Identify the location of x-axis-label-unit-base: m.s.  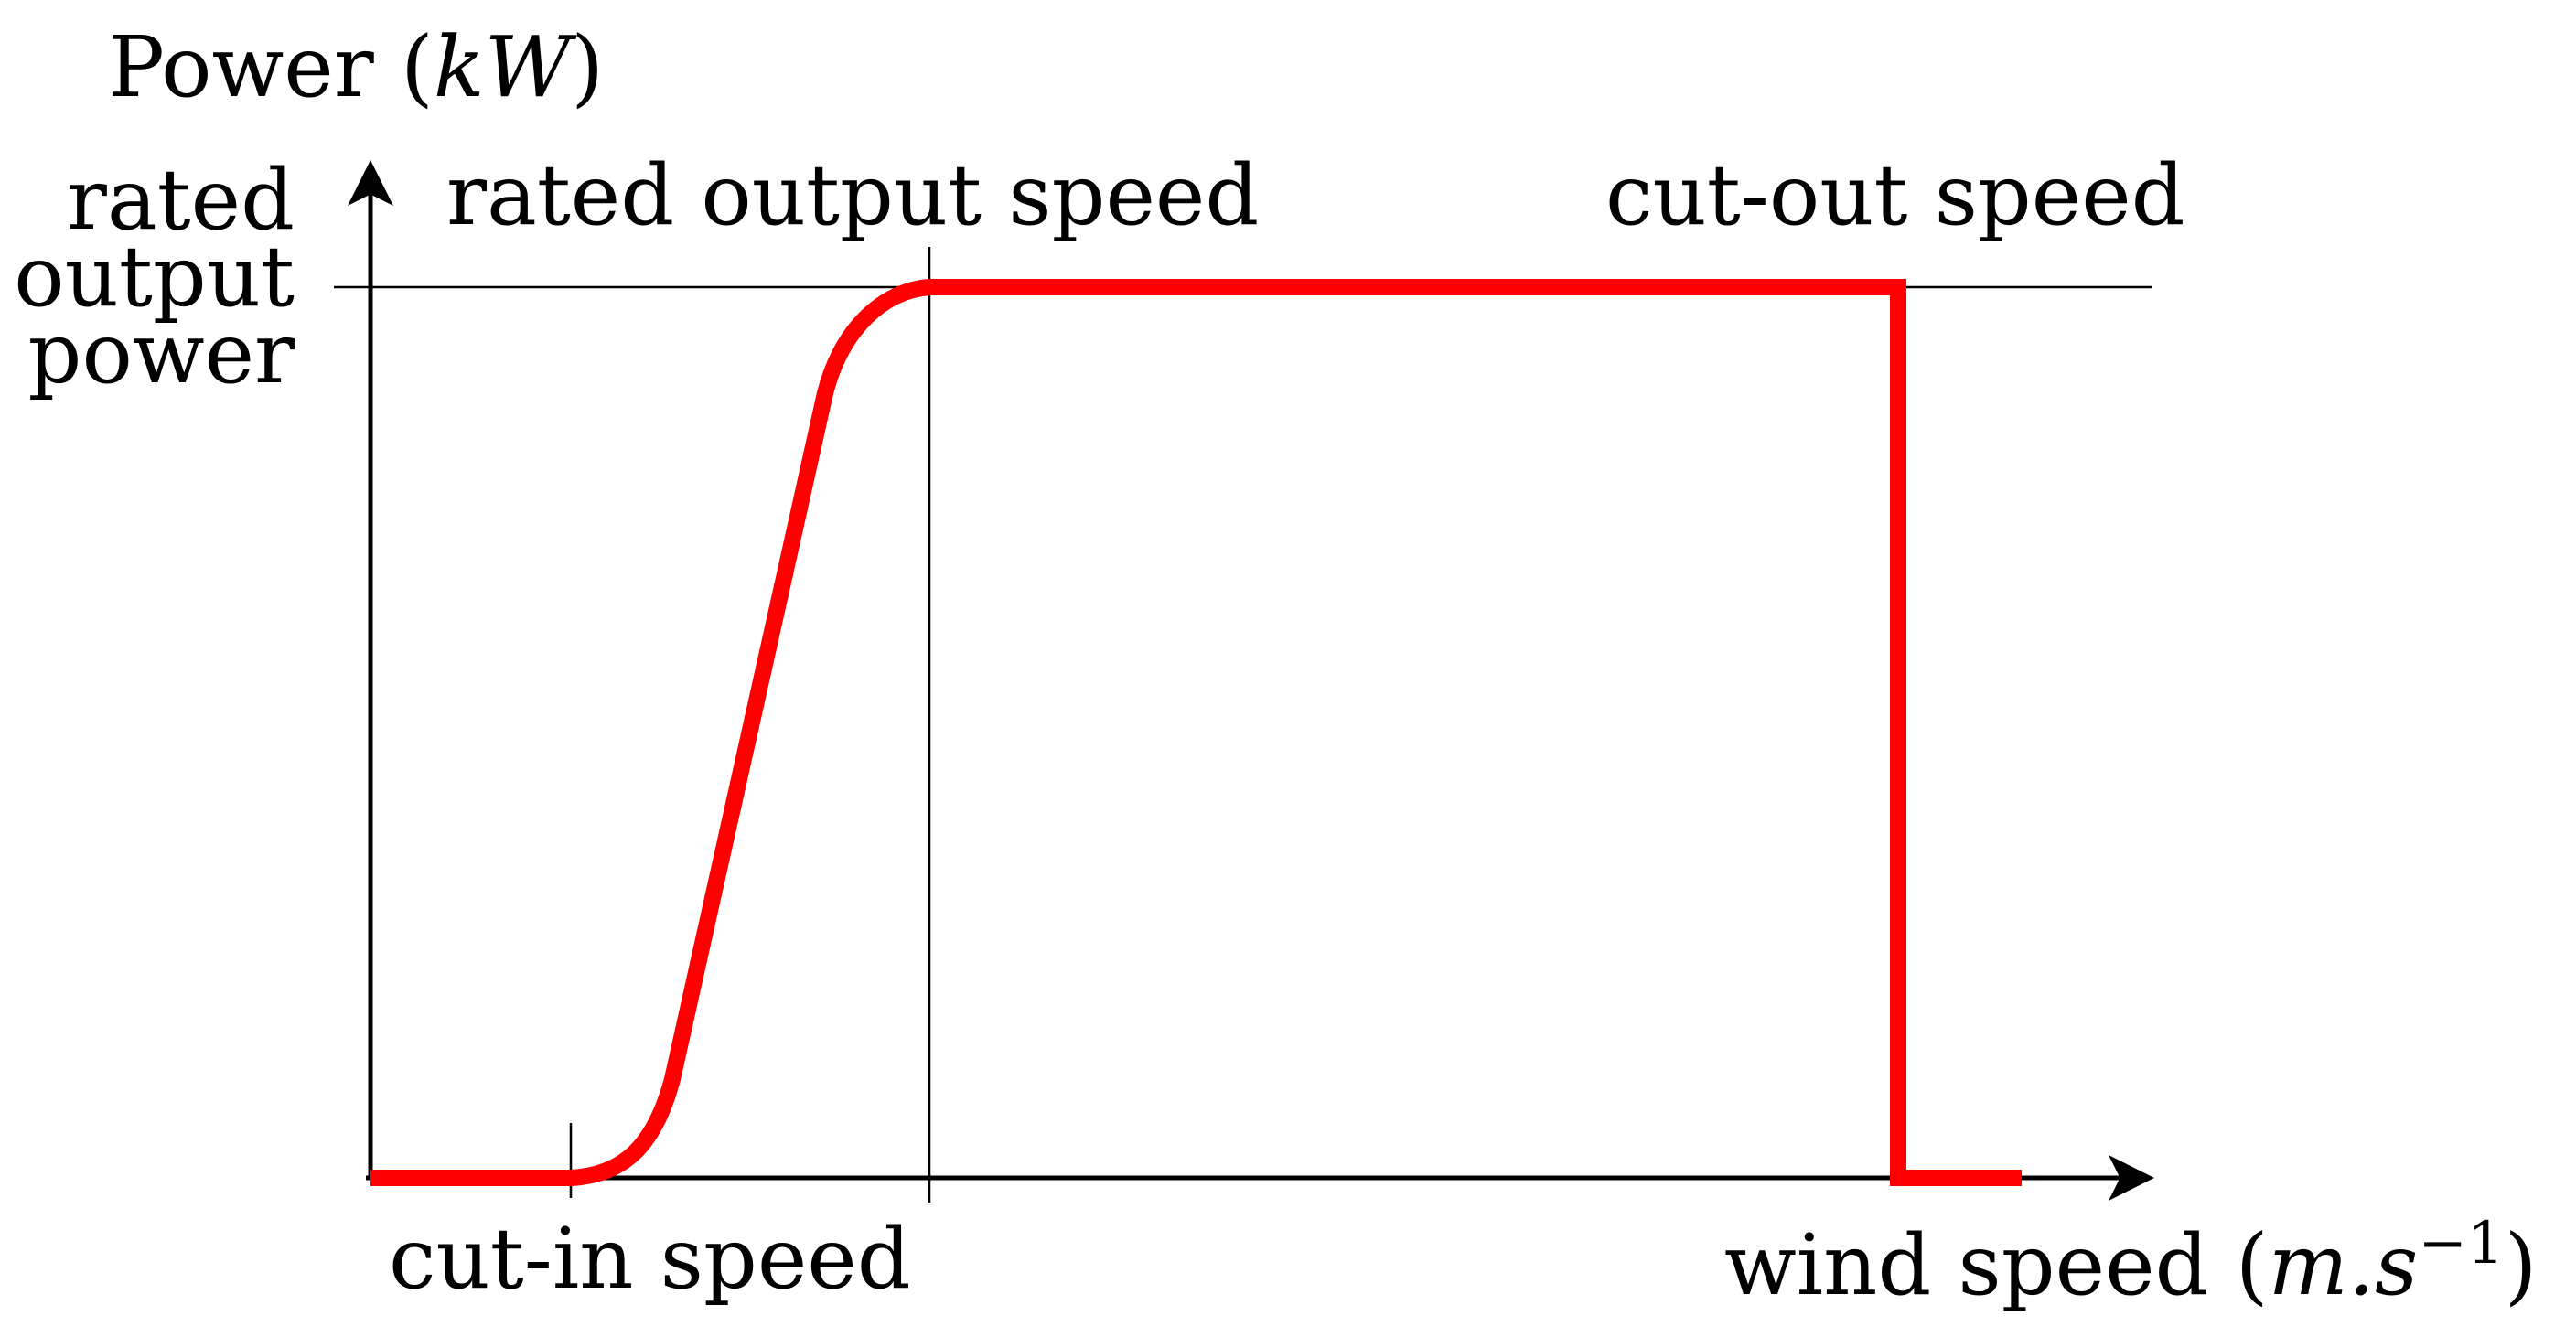
(2344, 1265).